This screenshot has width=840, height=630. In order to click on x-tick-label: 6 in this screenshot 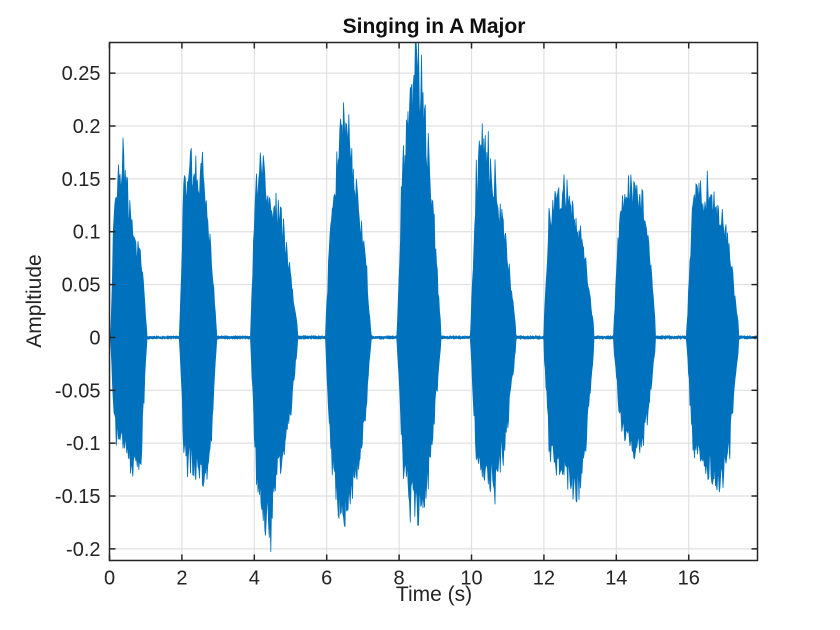, I will do `click(326, 579)`.